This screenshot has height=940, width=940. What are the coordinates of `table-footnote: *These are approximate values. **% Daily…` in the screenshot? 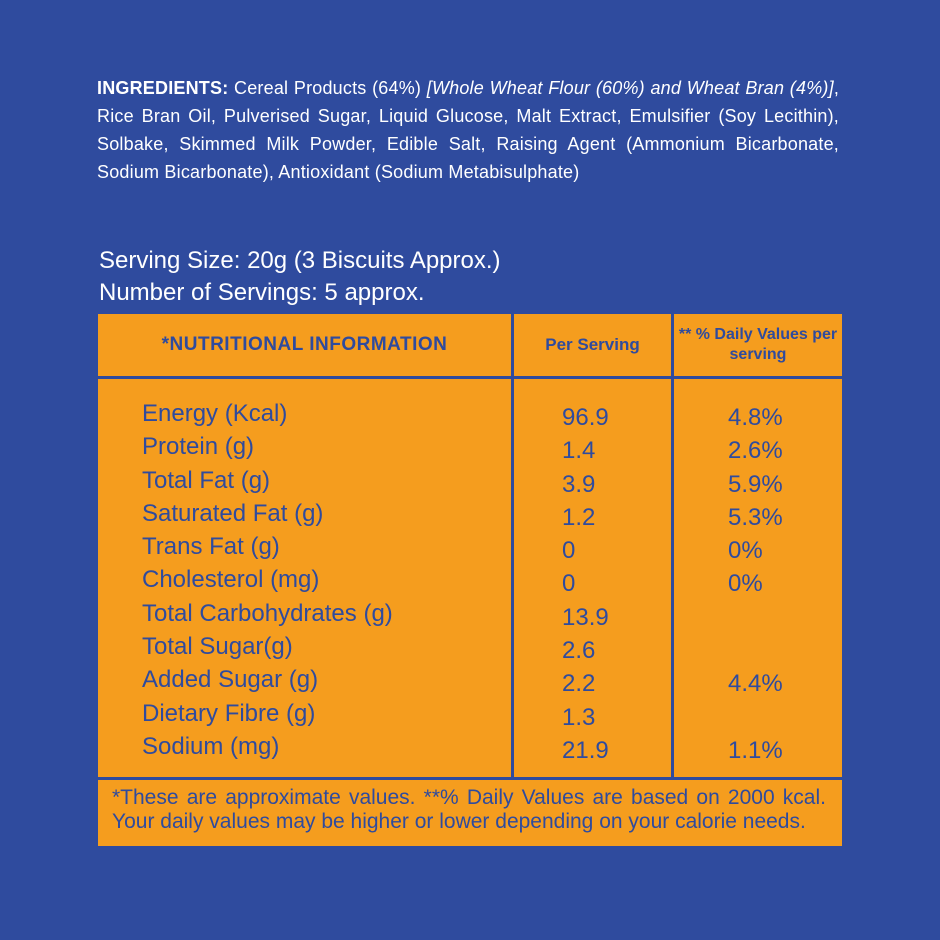 It's located at (469, 810).